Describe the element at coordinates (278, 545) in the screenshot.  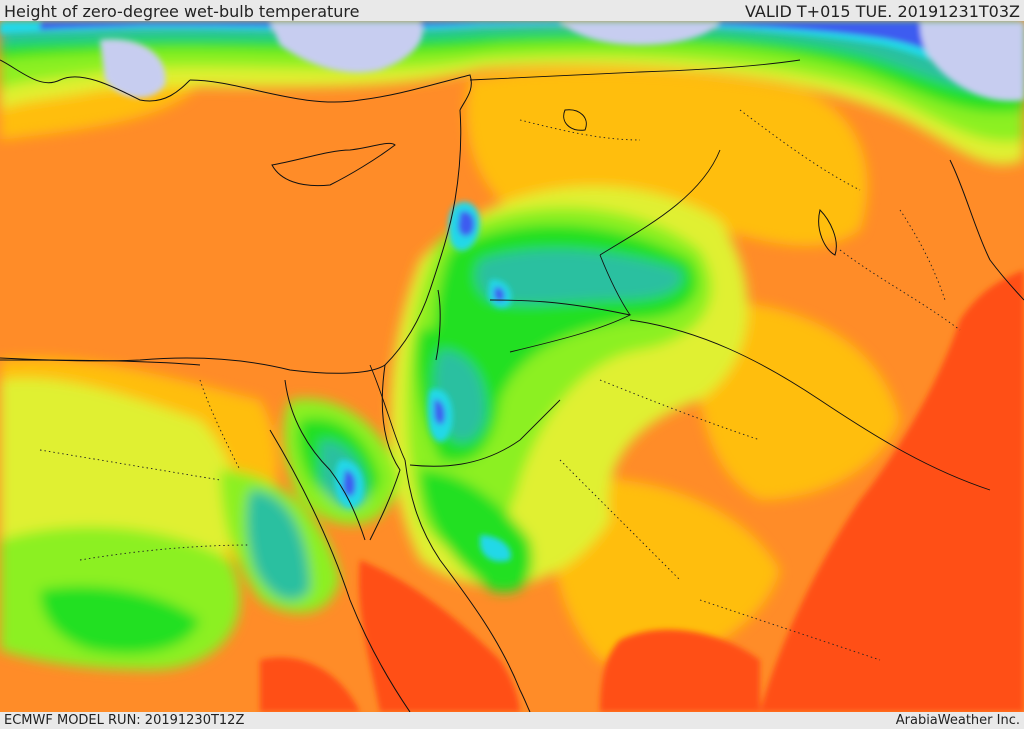
I see `field-teal-egypt` at that location.